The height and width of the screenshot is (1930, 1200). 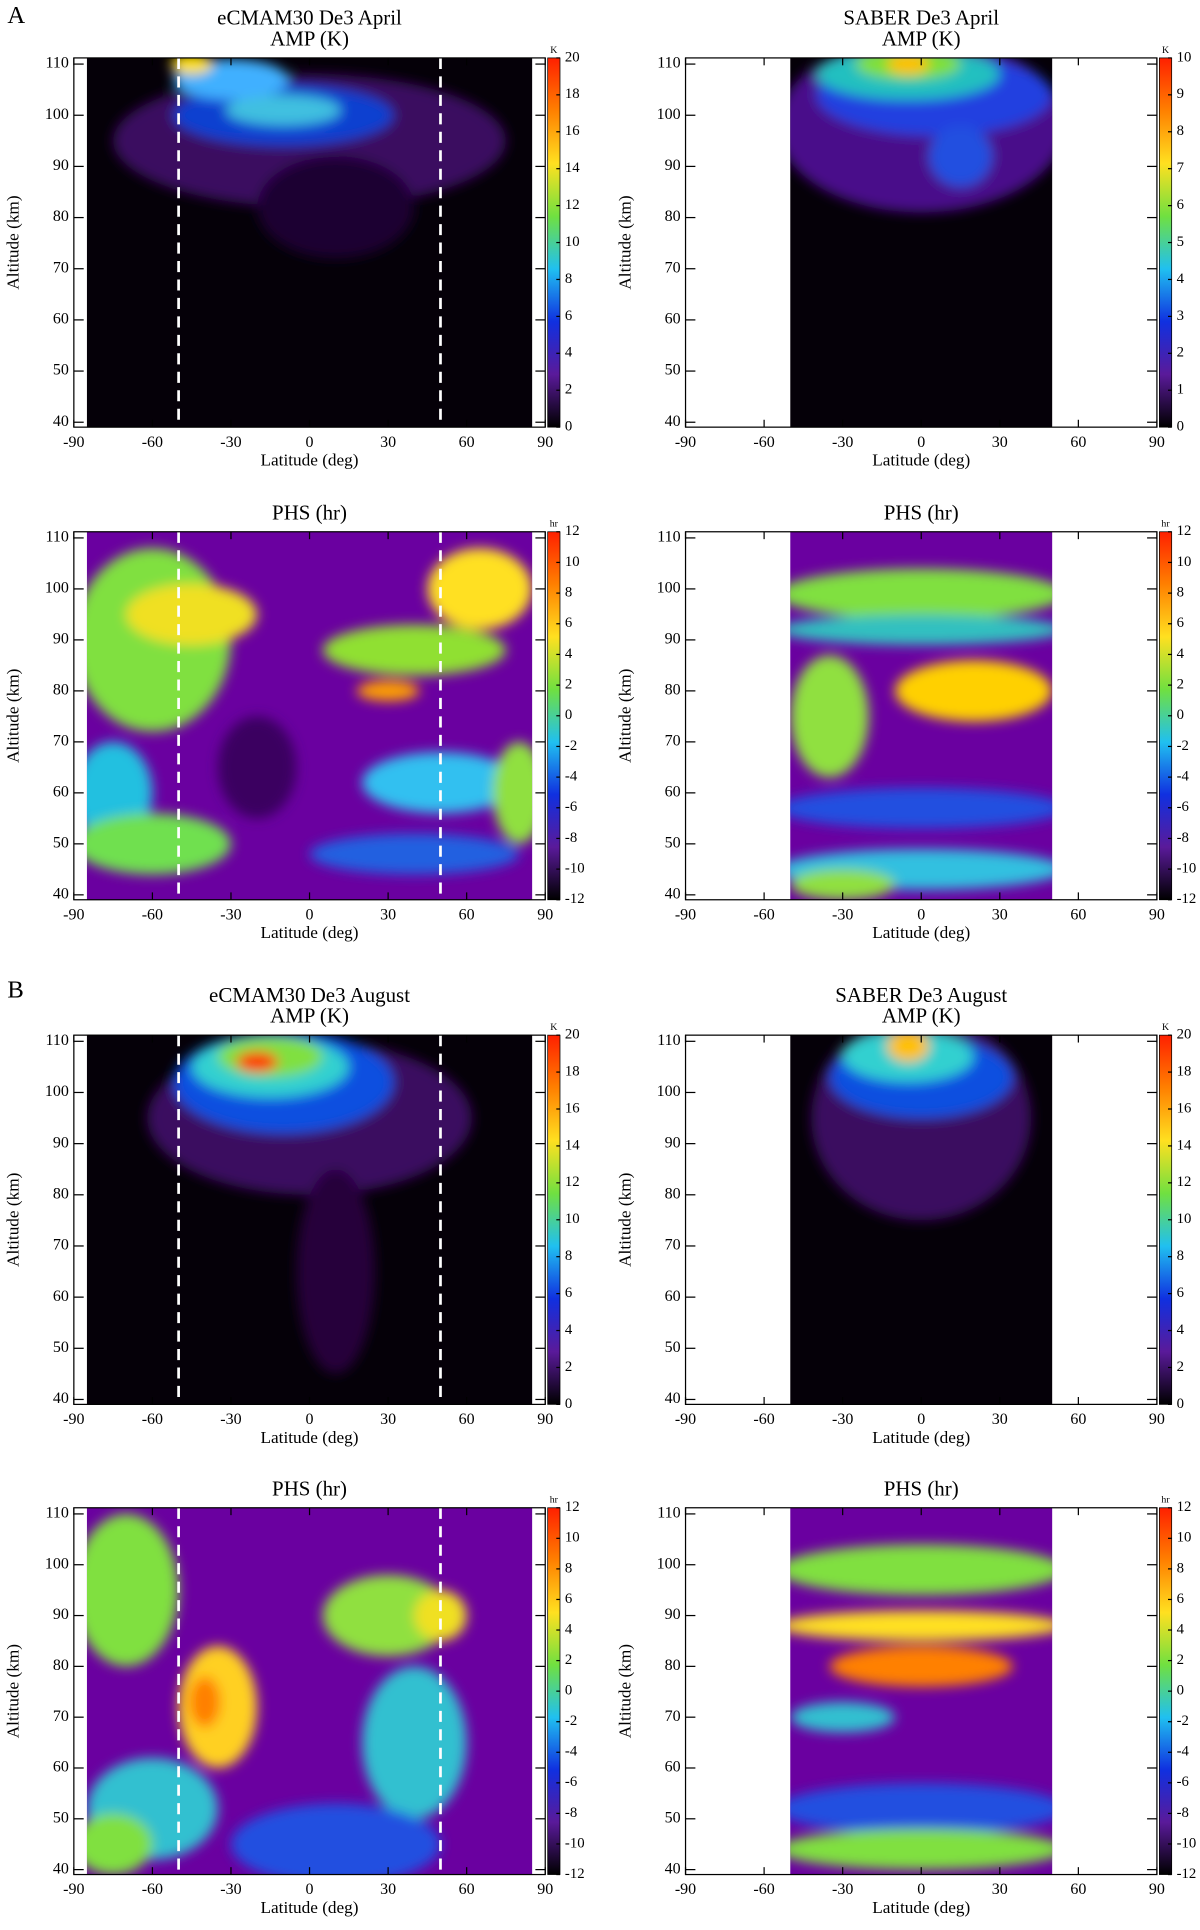 What do you see at coordinates (921, 512) in the screenshot?
I see `chart-title: PHS (hr)` at bounding box center [921, 512].